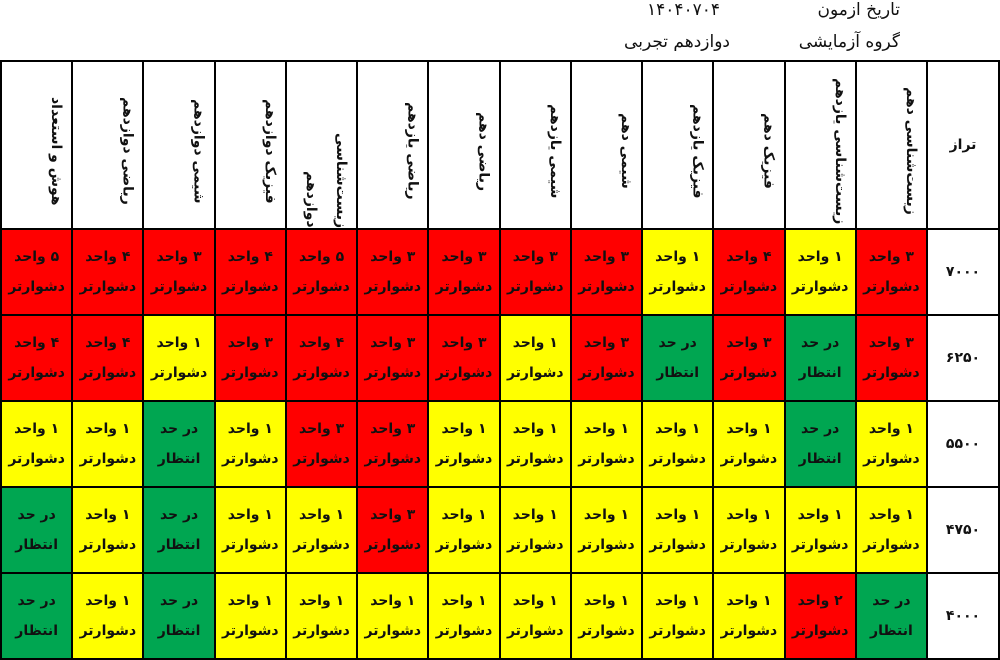 Image resolution: width=1000 pixels, height=660 pixels. What do you see at coordinates (963, 272) in the screenshot?
I see `row-level: ۷۰۰۰` at bounding box center [963, 272].